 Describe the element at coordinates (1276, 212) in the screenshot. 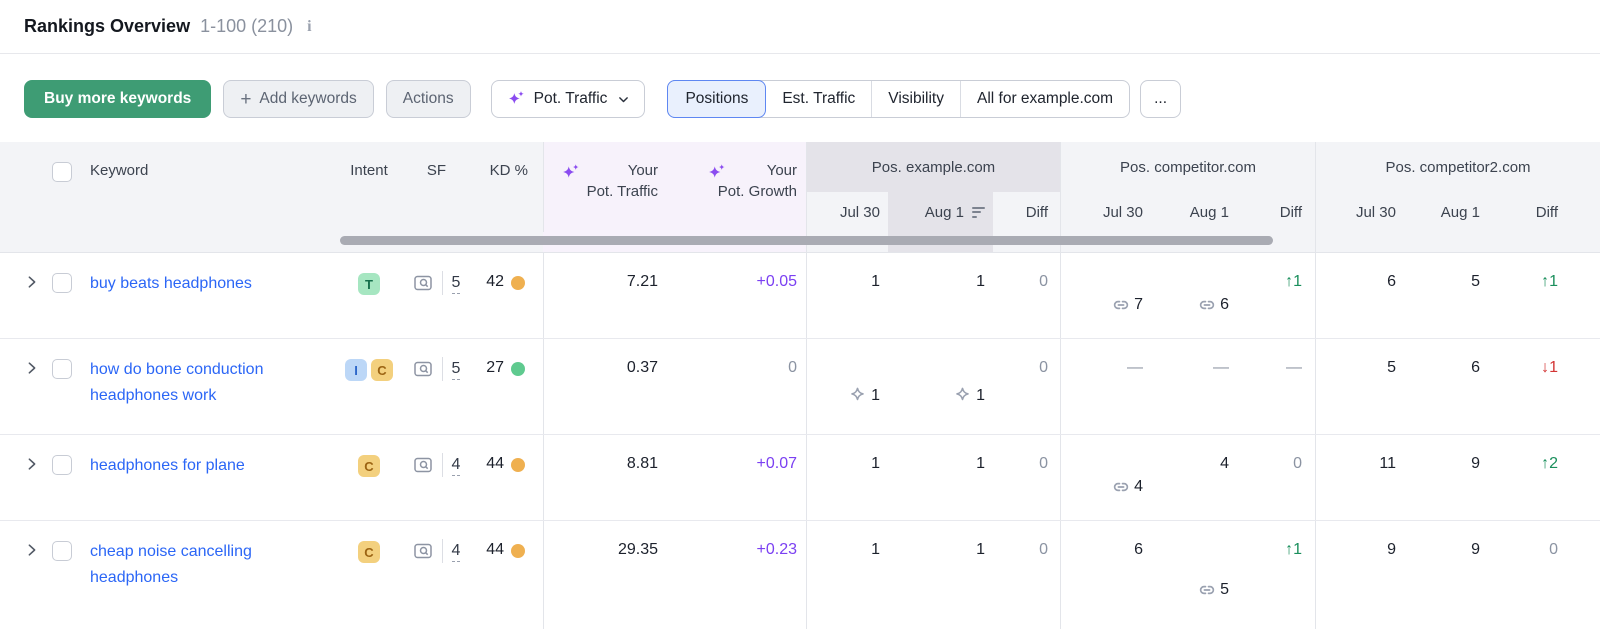

I see `subcol-competitor-diff: Diff` at that location.